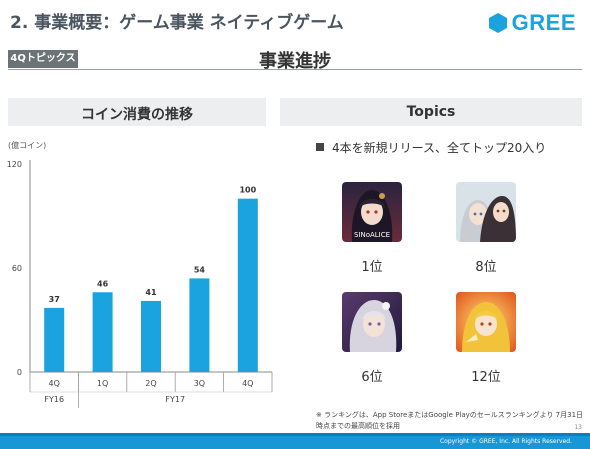 This screenshot has width=590, height=449. What do you see at coordinates (247, 190) in the screenshot?
I see `bar-value-label: 100` at bounding box center [247, 190].